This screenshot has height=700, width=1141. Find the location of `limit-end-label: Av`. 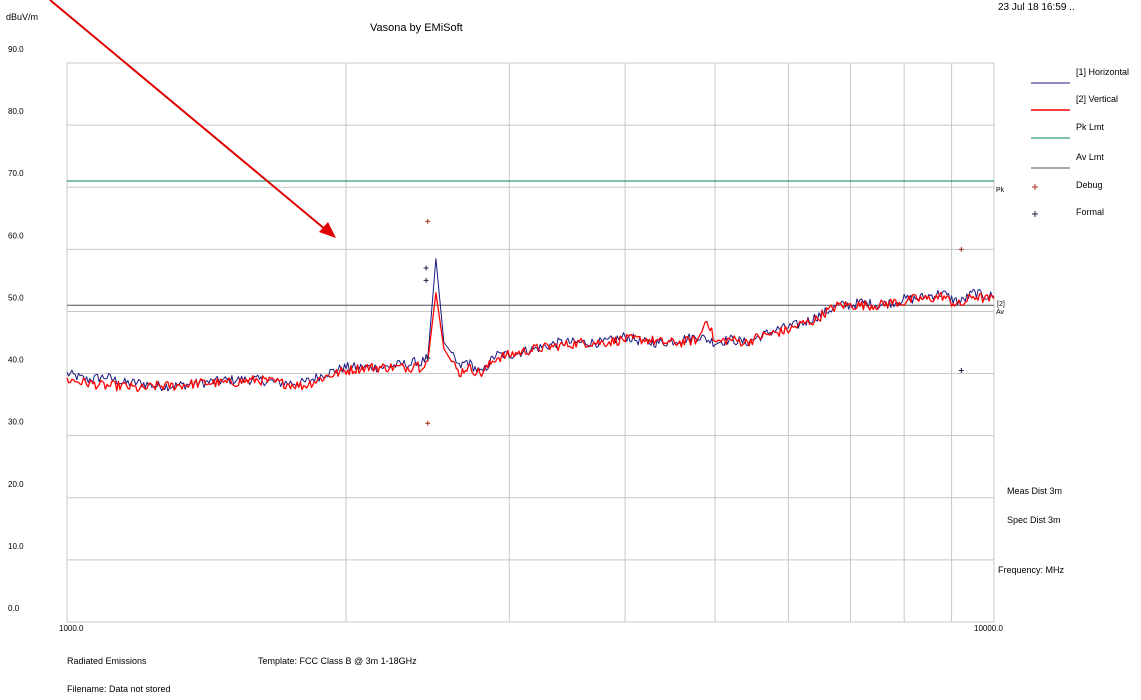

limit-end-label: Av is located at coordinates (1000, 312).